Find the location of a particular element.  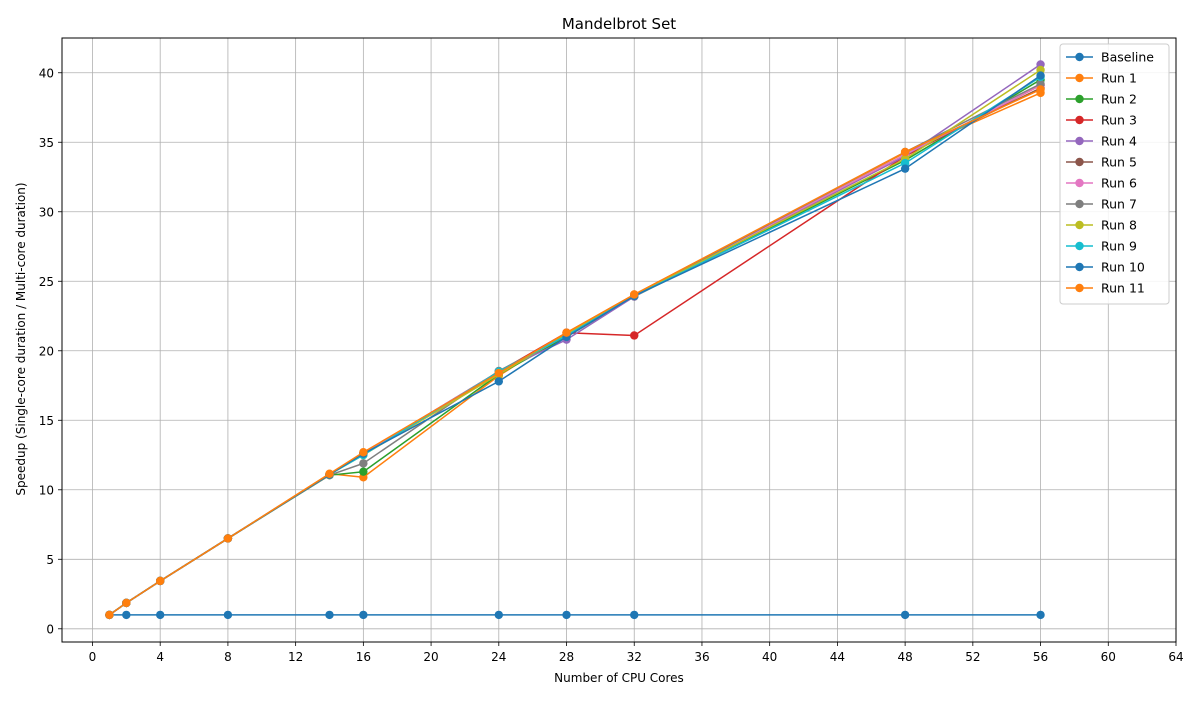

legend-box is located at coordinates (1114, 174).